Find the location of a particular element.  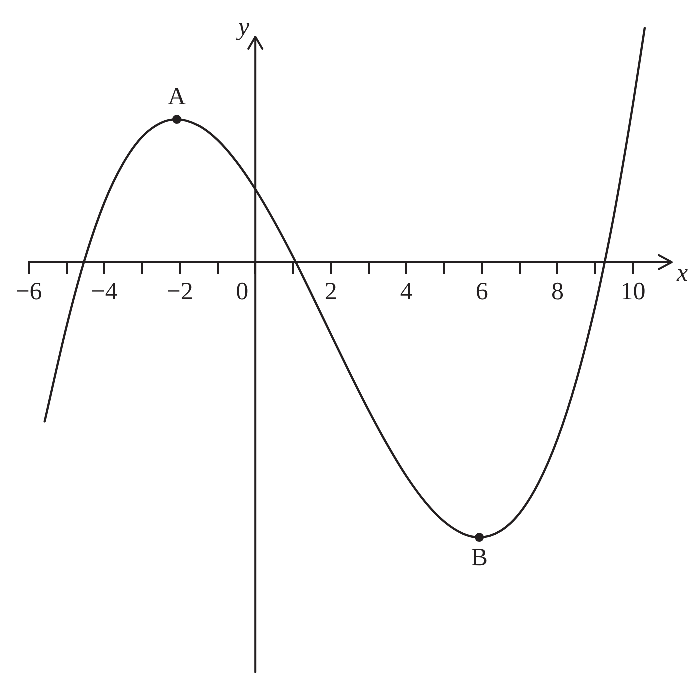

x-tick-label: 8 is located at coordinates (557, 292).